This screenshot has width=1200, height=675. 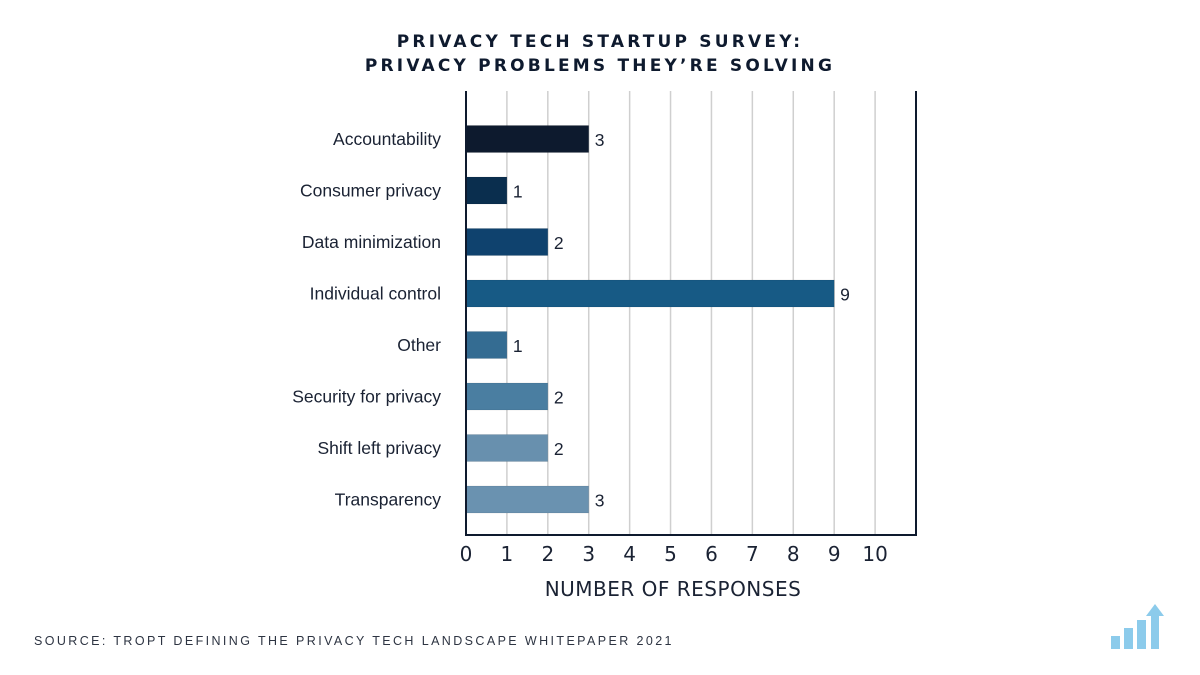 I want to click on category-label: Accountability, so click(x=387, y=139).